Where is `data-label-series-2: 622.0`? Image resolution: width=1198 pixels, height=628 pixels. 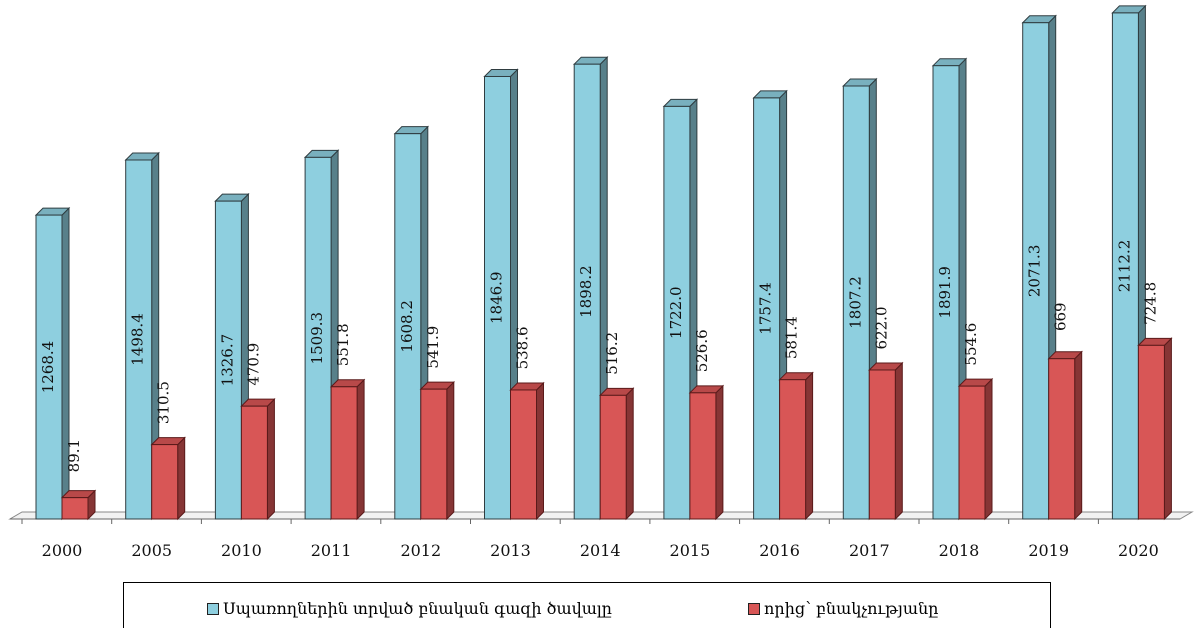 data-label-series-2: 622.0 is located at coordinates (881, 327).